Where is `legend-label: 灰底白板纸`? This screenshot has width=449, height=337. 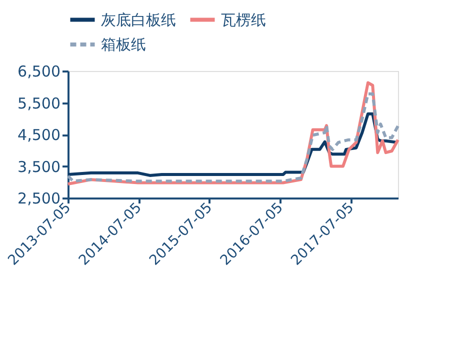
legend-label: 灰底白板纸 is located at coordinates (138, 19).